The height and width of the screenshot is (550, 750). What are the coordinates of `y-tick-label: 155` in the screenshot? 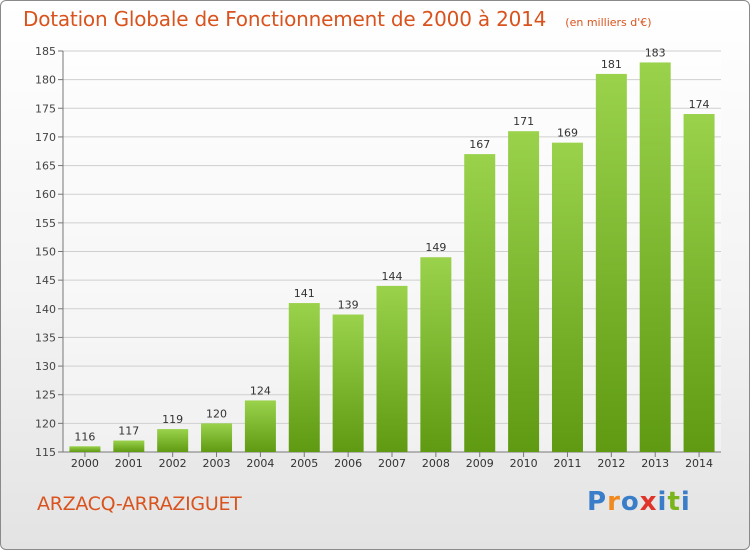 It's located at (45, 223).